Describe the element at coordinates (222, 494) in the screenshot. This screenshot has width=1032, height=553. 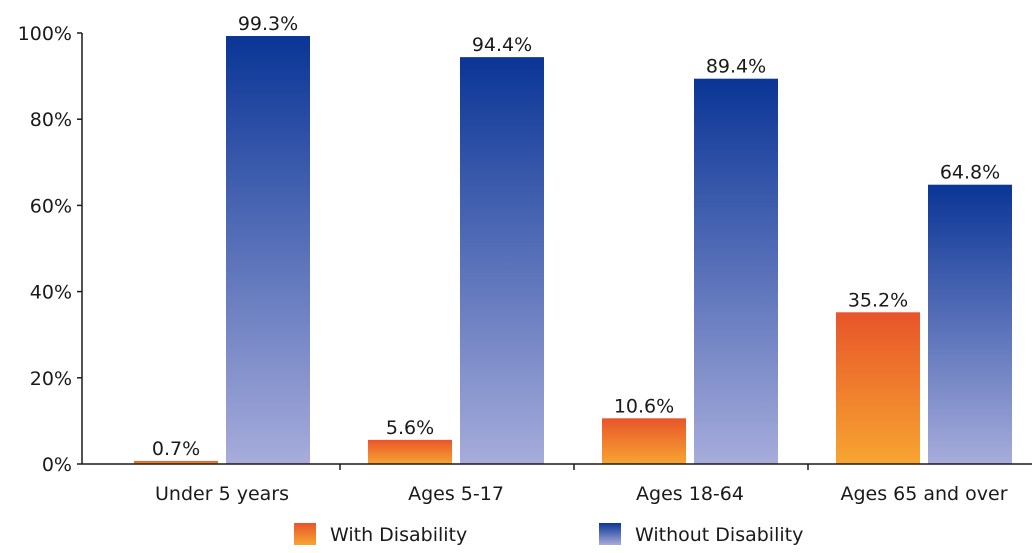
I see `x-tick-label-1: Under 5 years` at that location.